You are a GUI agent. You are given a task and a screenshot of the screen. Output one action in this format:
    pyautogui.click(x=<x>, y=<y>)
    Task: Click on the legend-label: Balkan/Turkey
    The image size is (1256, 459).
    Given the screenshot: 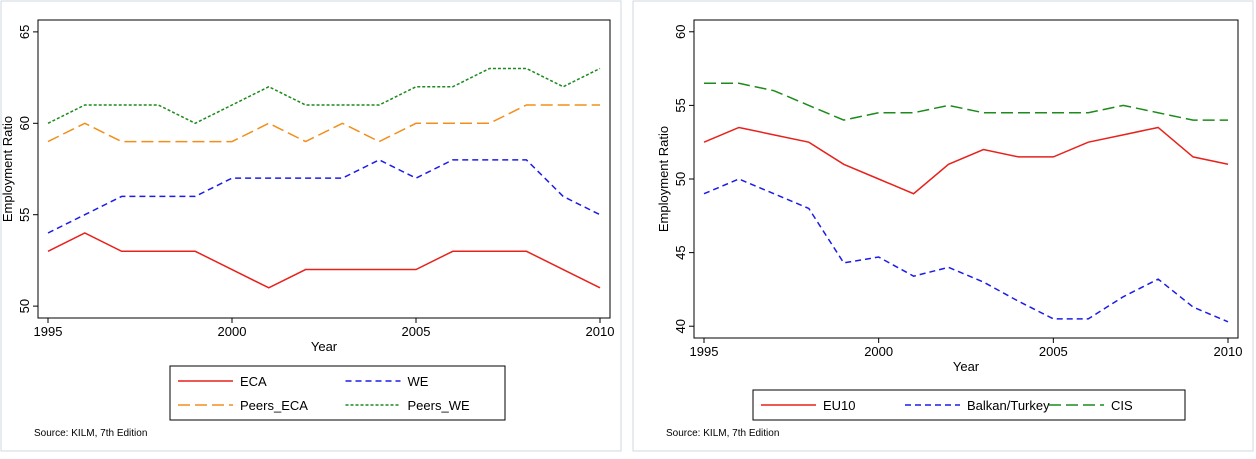 What is the action you would take?
    pyautogui.click(x=1008, y=405)
    